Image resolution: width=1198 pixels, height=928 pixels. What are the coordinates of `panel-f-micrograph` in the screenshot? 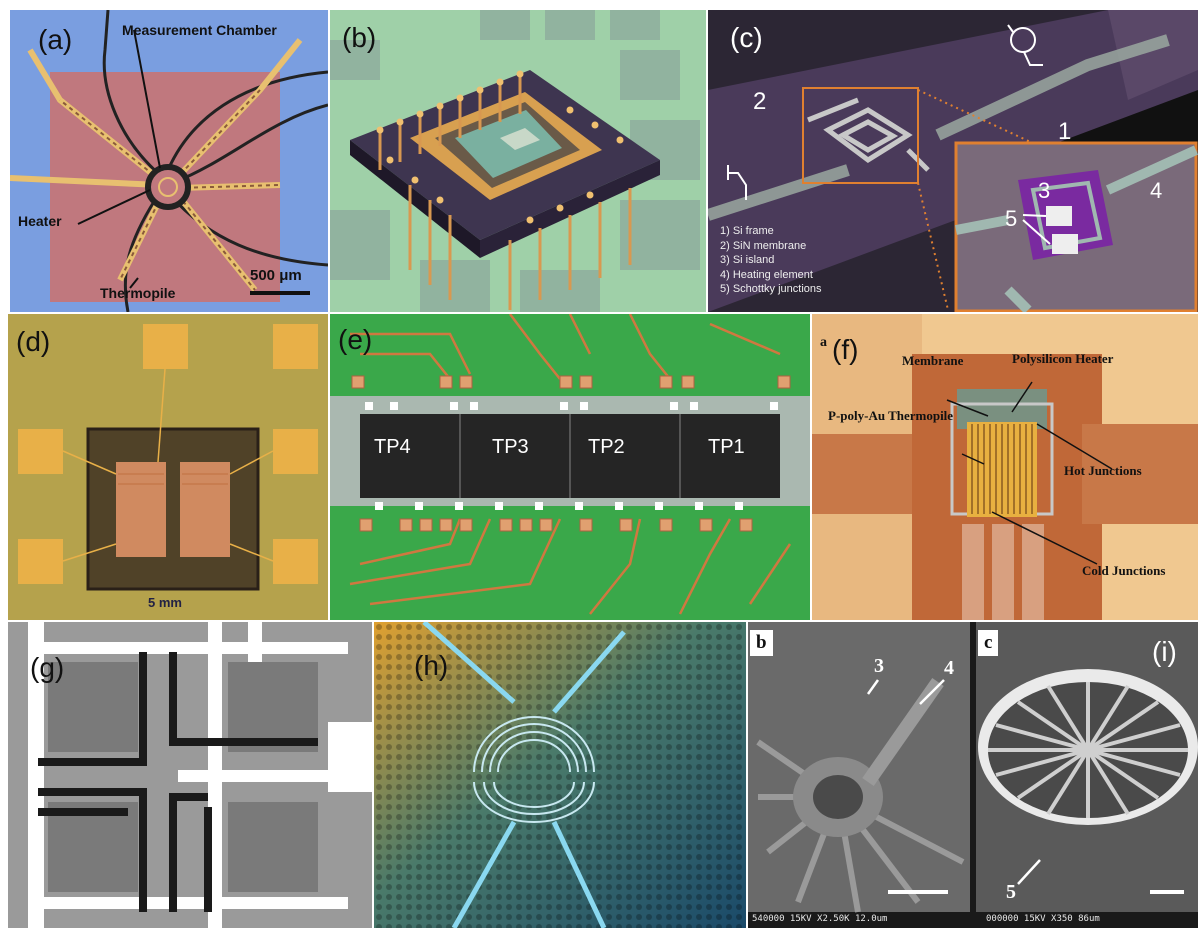 It's located at (1005, 467).